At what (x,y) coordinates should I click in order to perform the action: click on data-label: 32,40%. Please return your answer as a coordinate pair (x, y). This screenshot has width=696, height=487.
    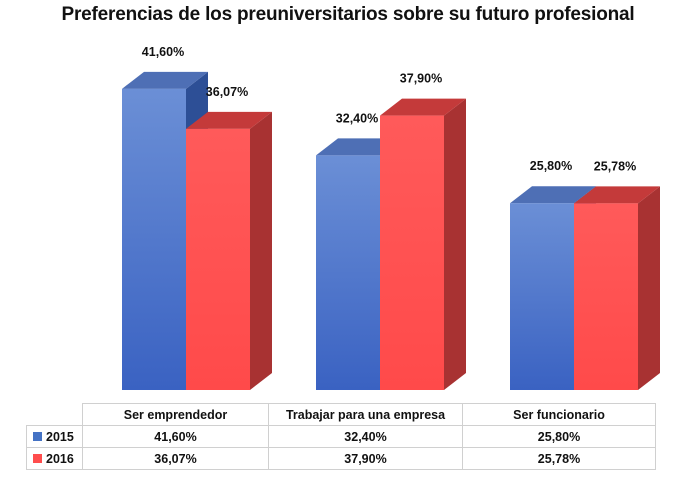
    Looking at the image, I should click on (357, 118).